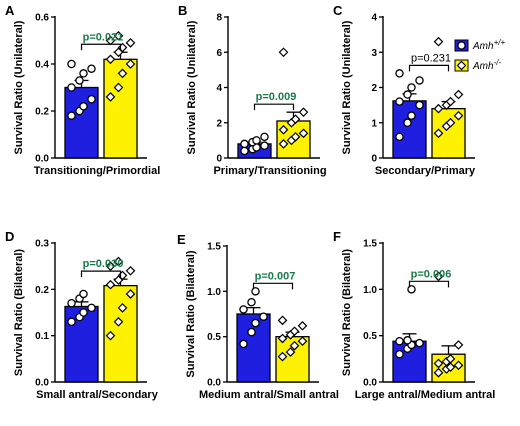 The width and height of the screenshot is (520, 426). Describe the element at coordinates (42, 18) in the screenshot. I see `y-tick-label: 0.6` at that location.